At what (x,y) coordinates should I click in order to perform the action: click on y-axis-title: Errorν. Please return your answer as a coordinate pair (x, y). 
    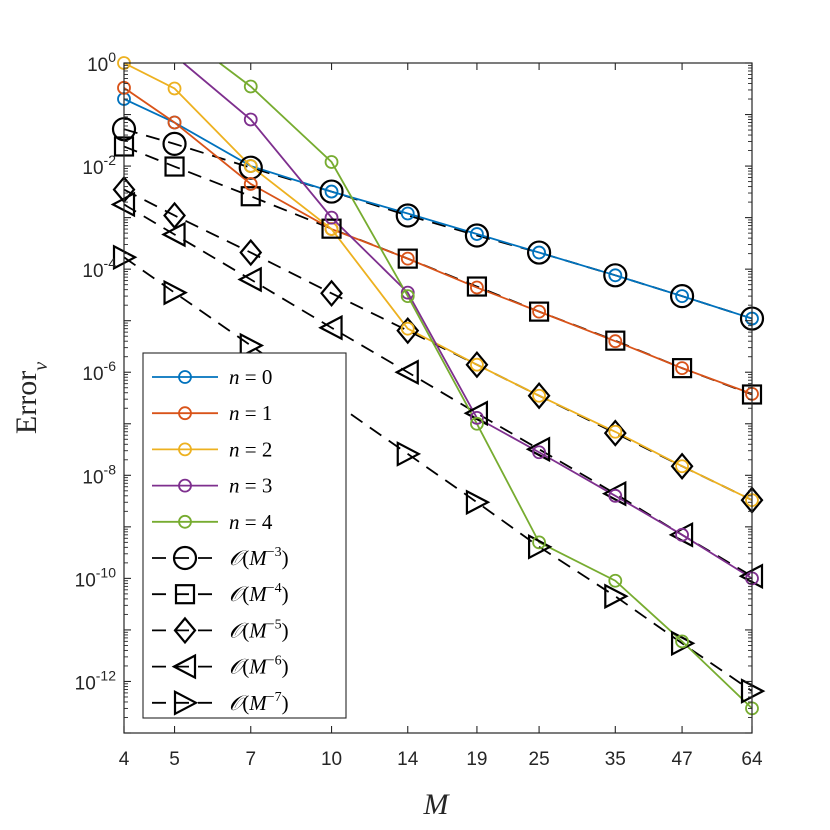
    Looking at the image, I should click on (31, 398).